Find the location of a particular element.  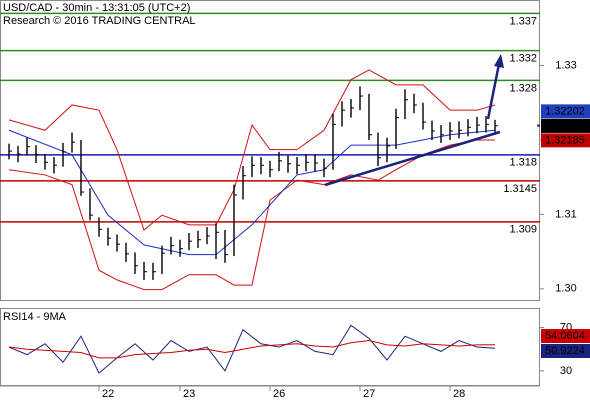

x-tick-label: 22 is located at coordinates (108, 394).